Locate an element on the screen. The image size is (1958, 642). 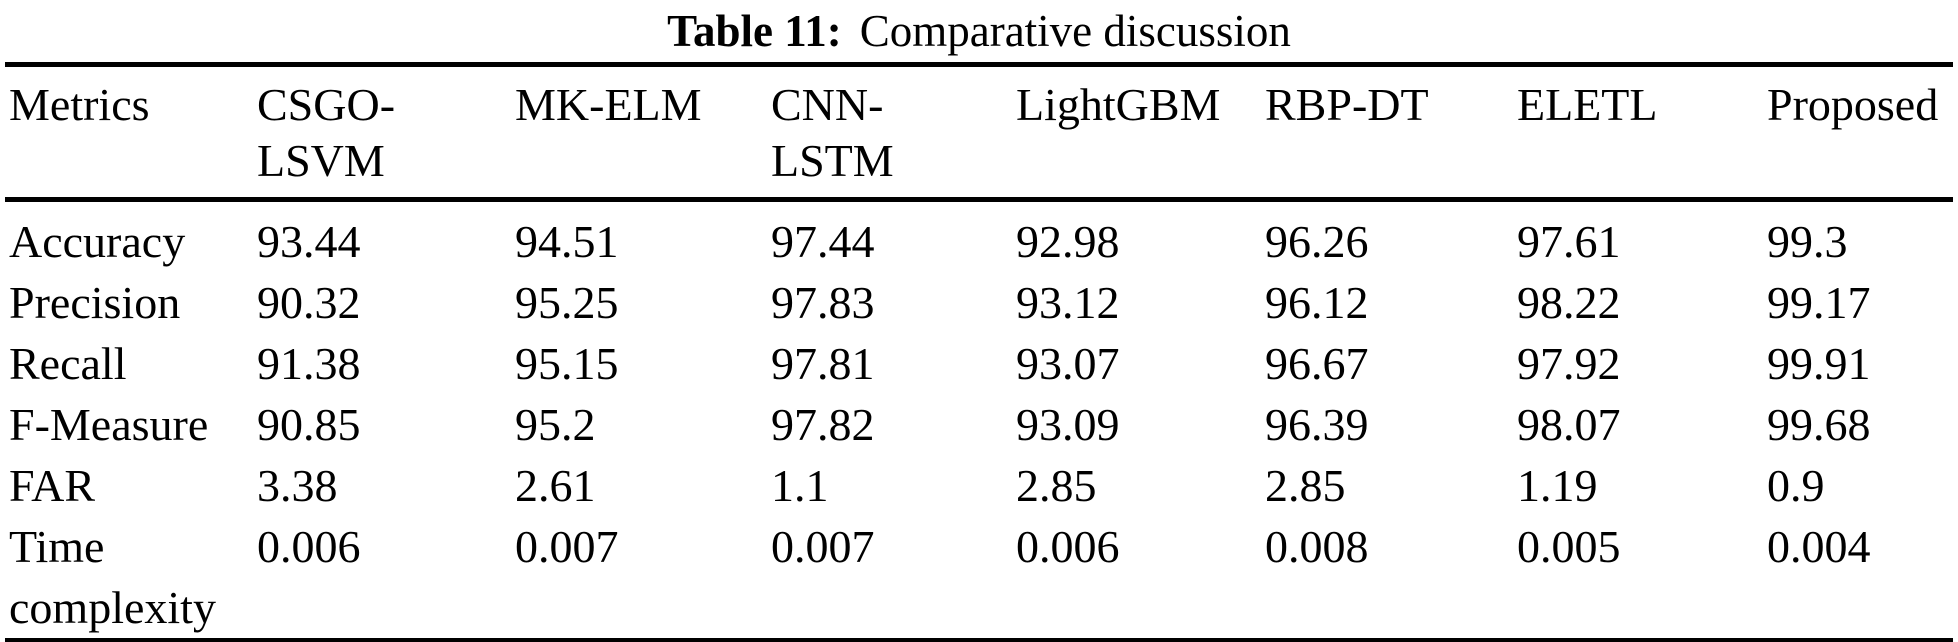
value-cell: 99.3 is located at coordinates (1807, 241).